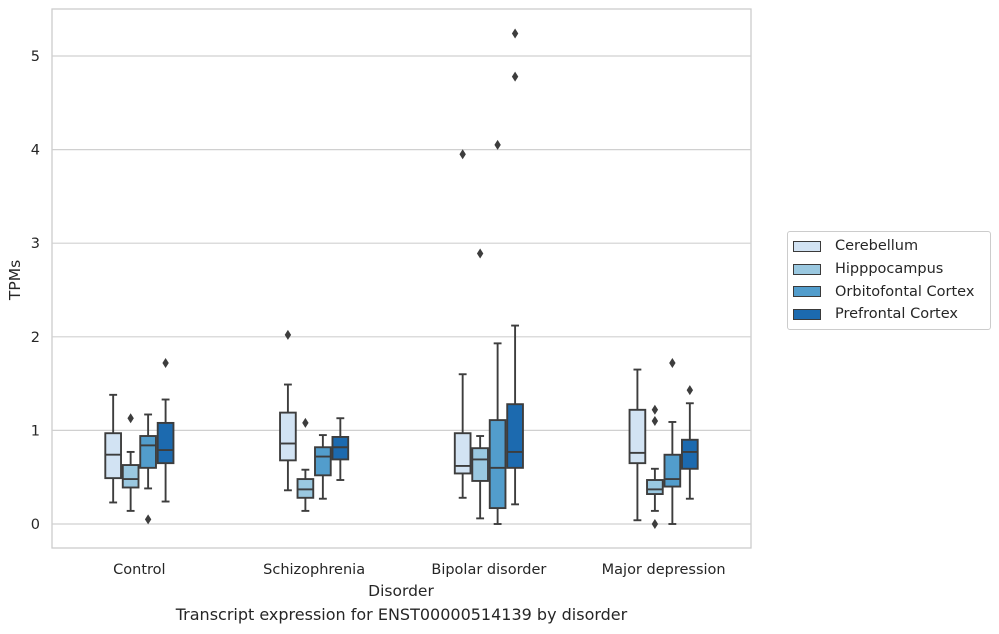 The image size is (999, 634). I want to click on y-tick-label: 4, so click(35, 151).